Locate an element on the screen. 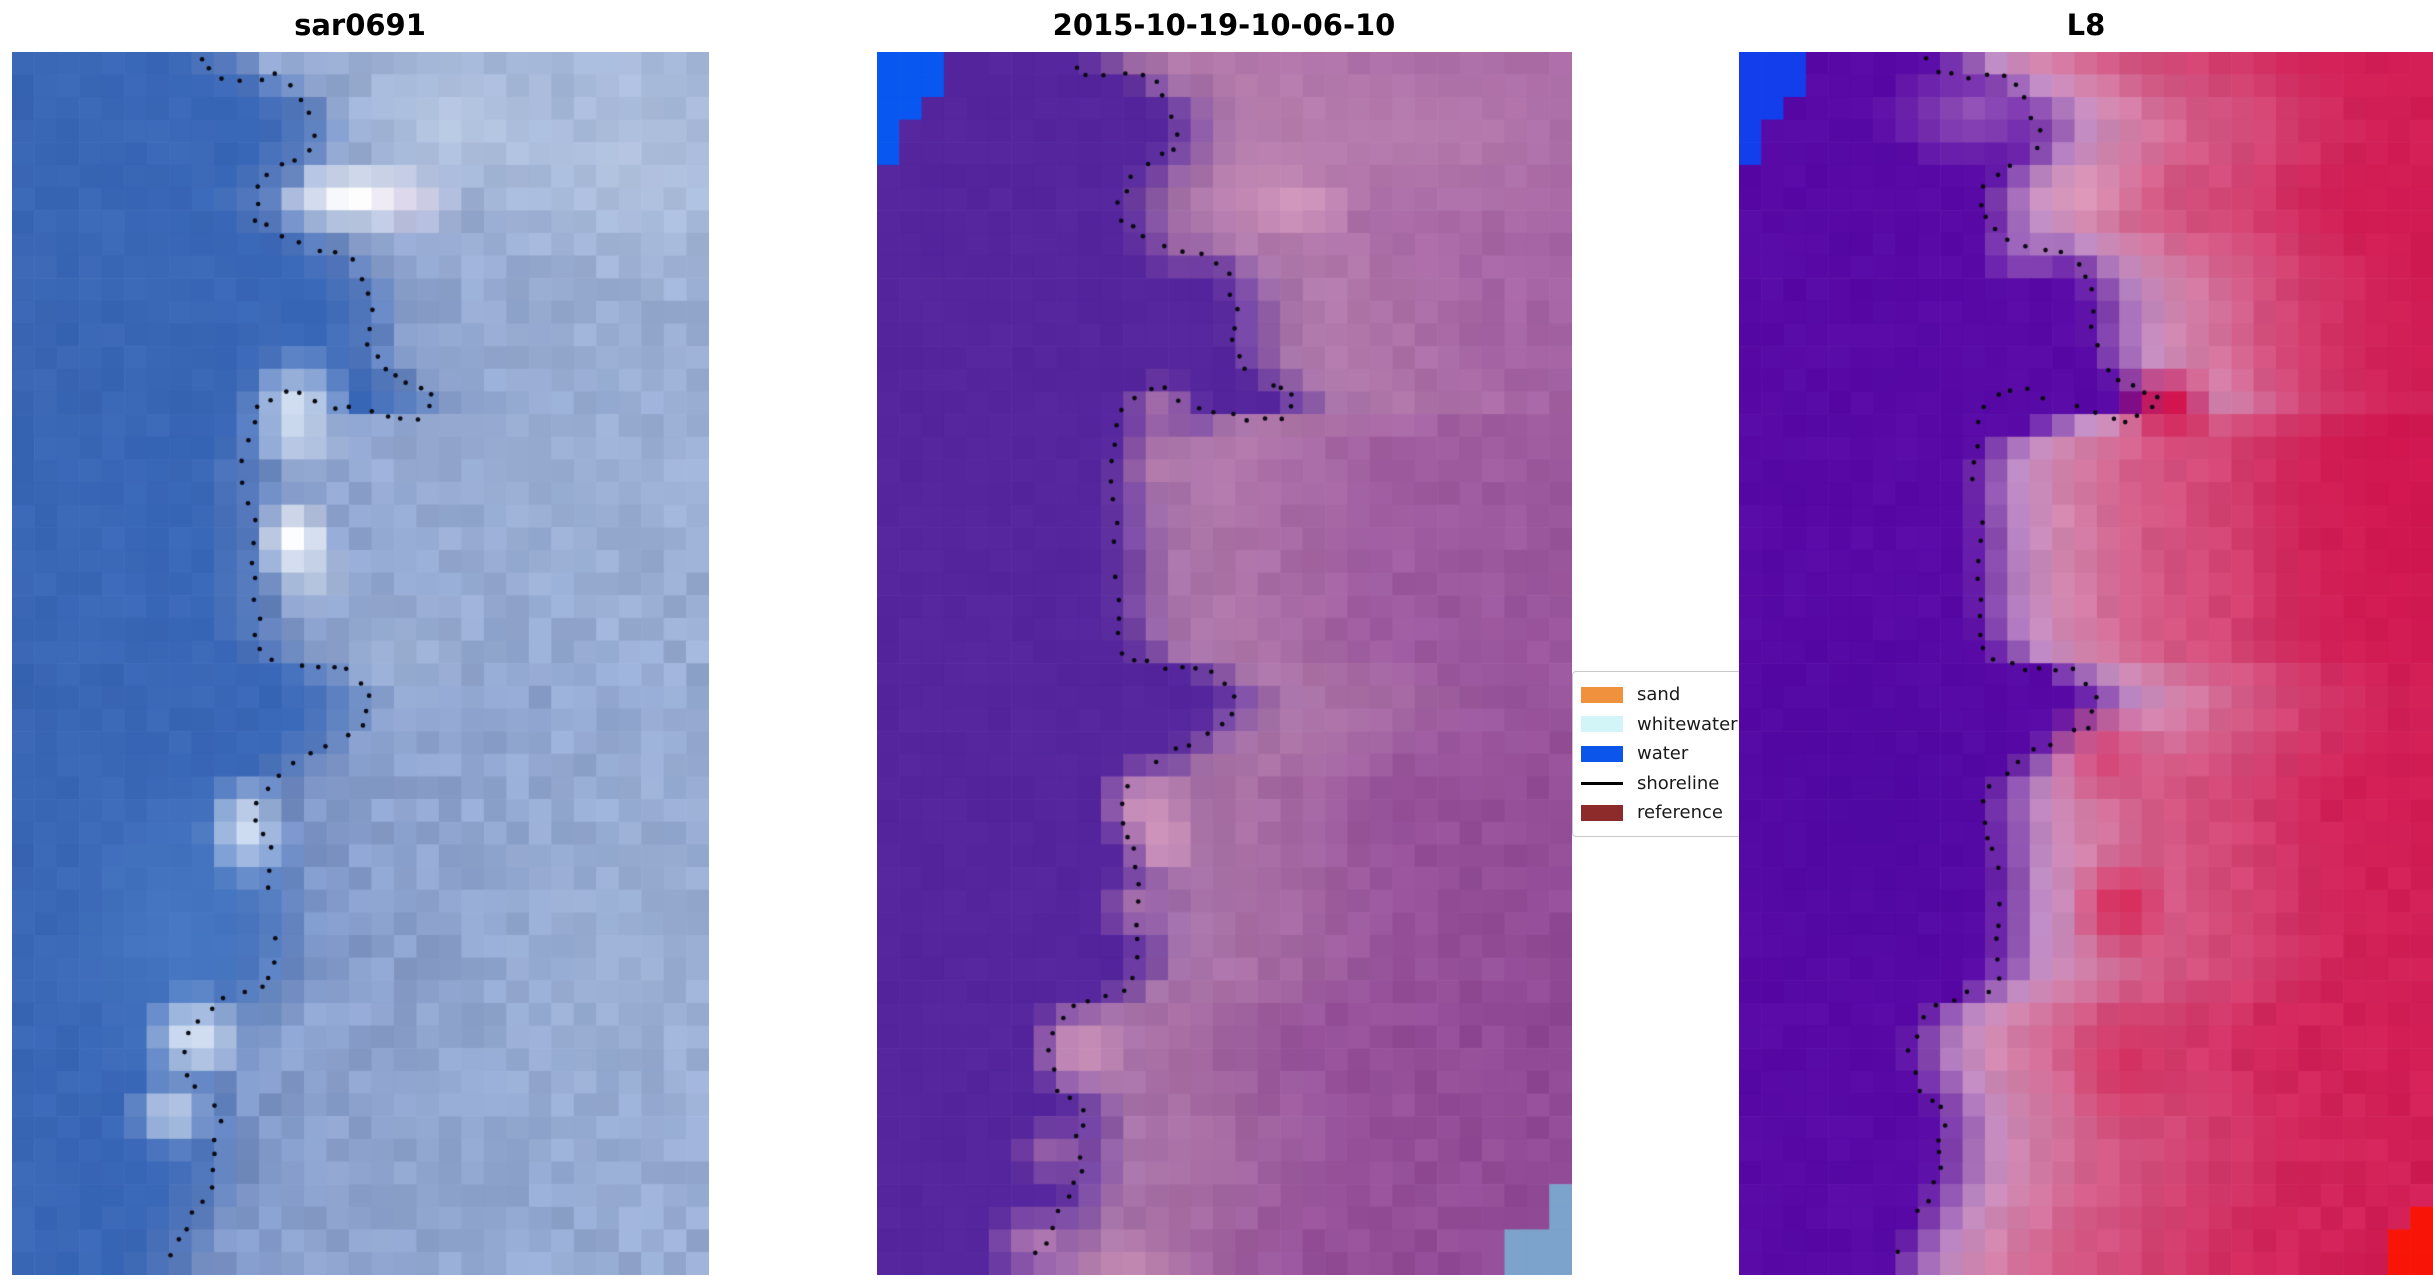 This screenshot has width=2433, height=1283. legend-label: water is located at coordinates (1663, 754).